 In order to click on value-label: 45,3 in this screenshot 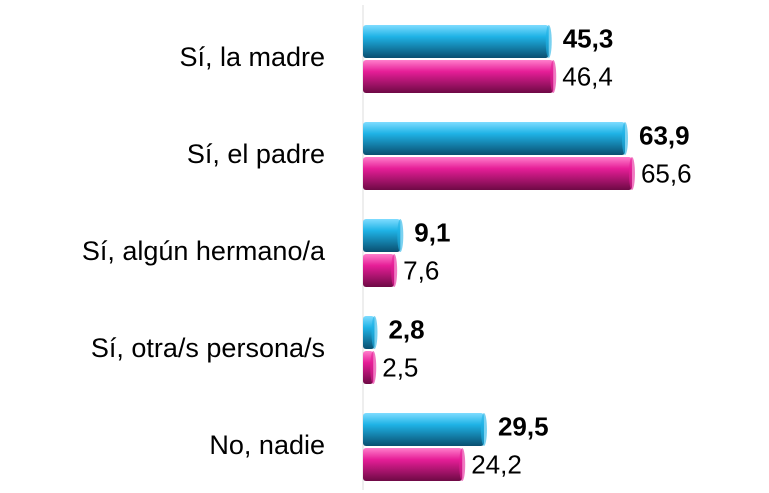, I will do `click(588, 38)`.